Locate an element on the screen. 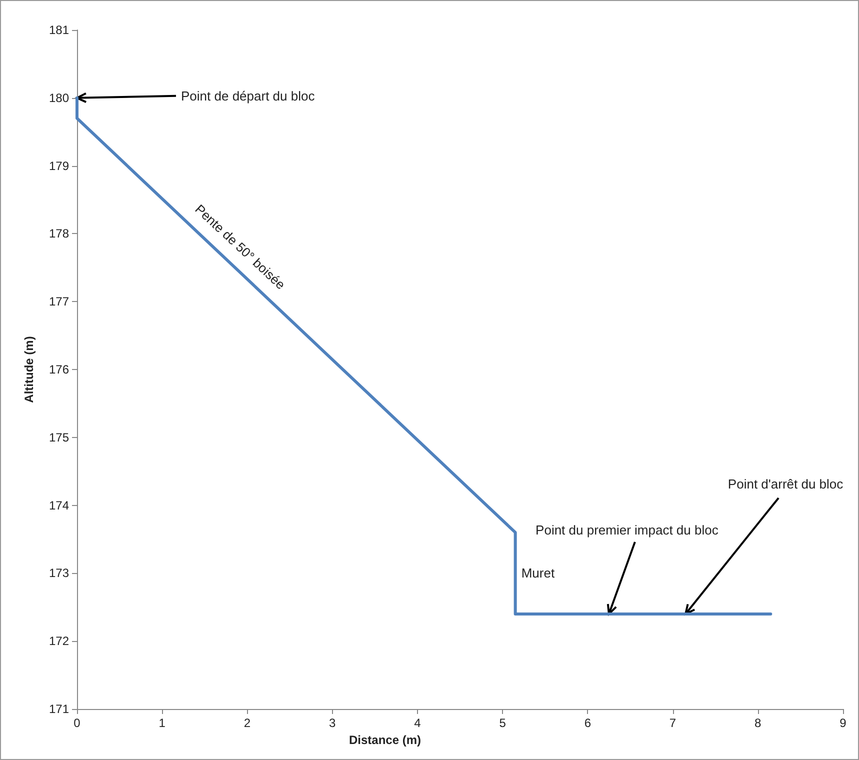 The image size is (859, 760). x-tick-label: 4 is located at coordinates (418, 723).